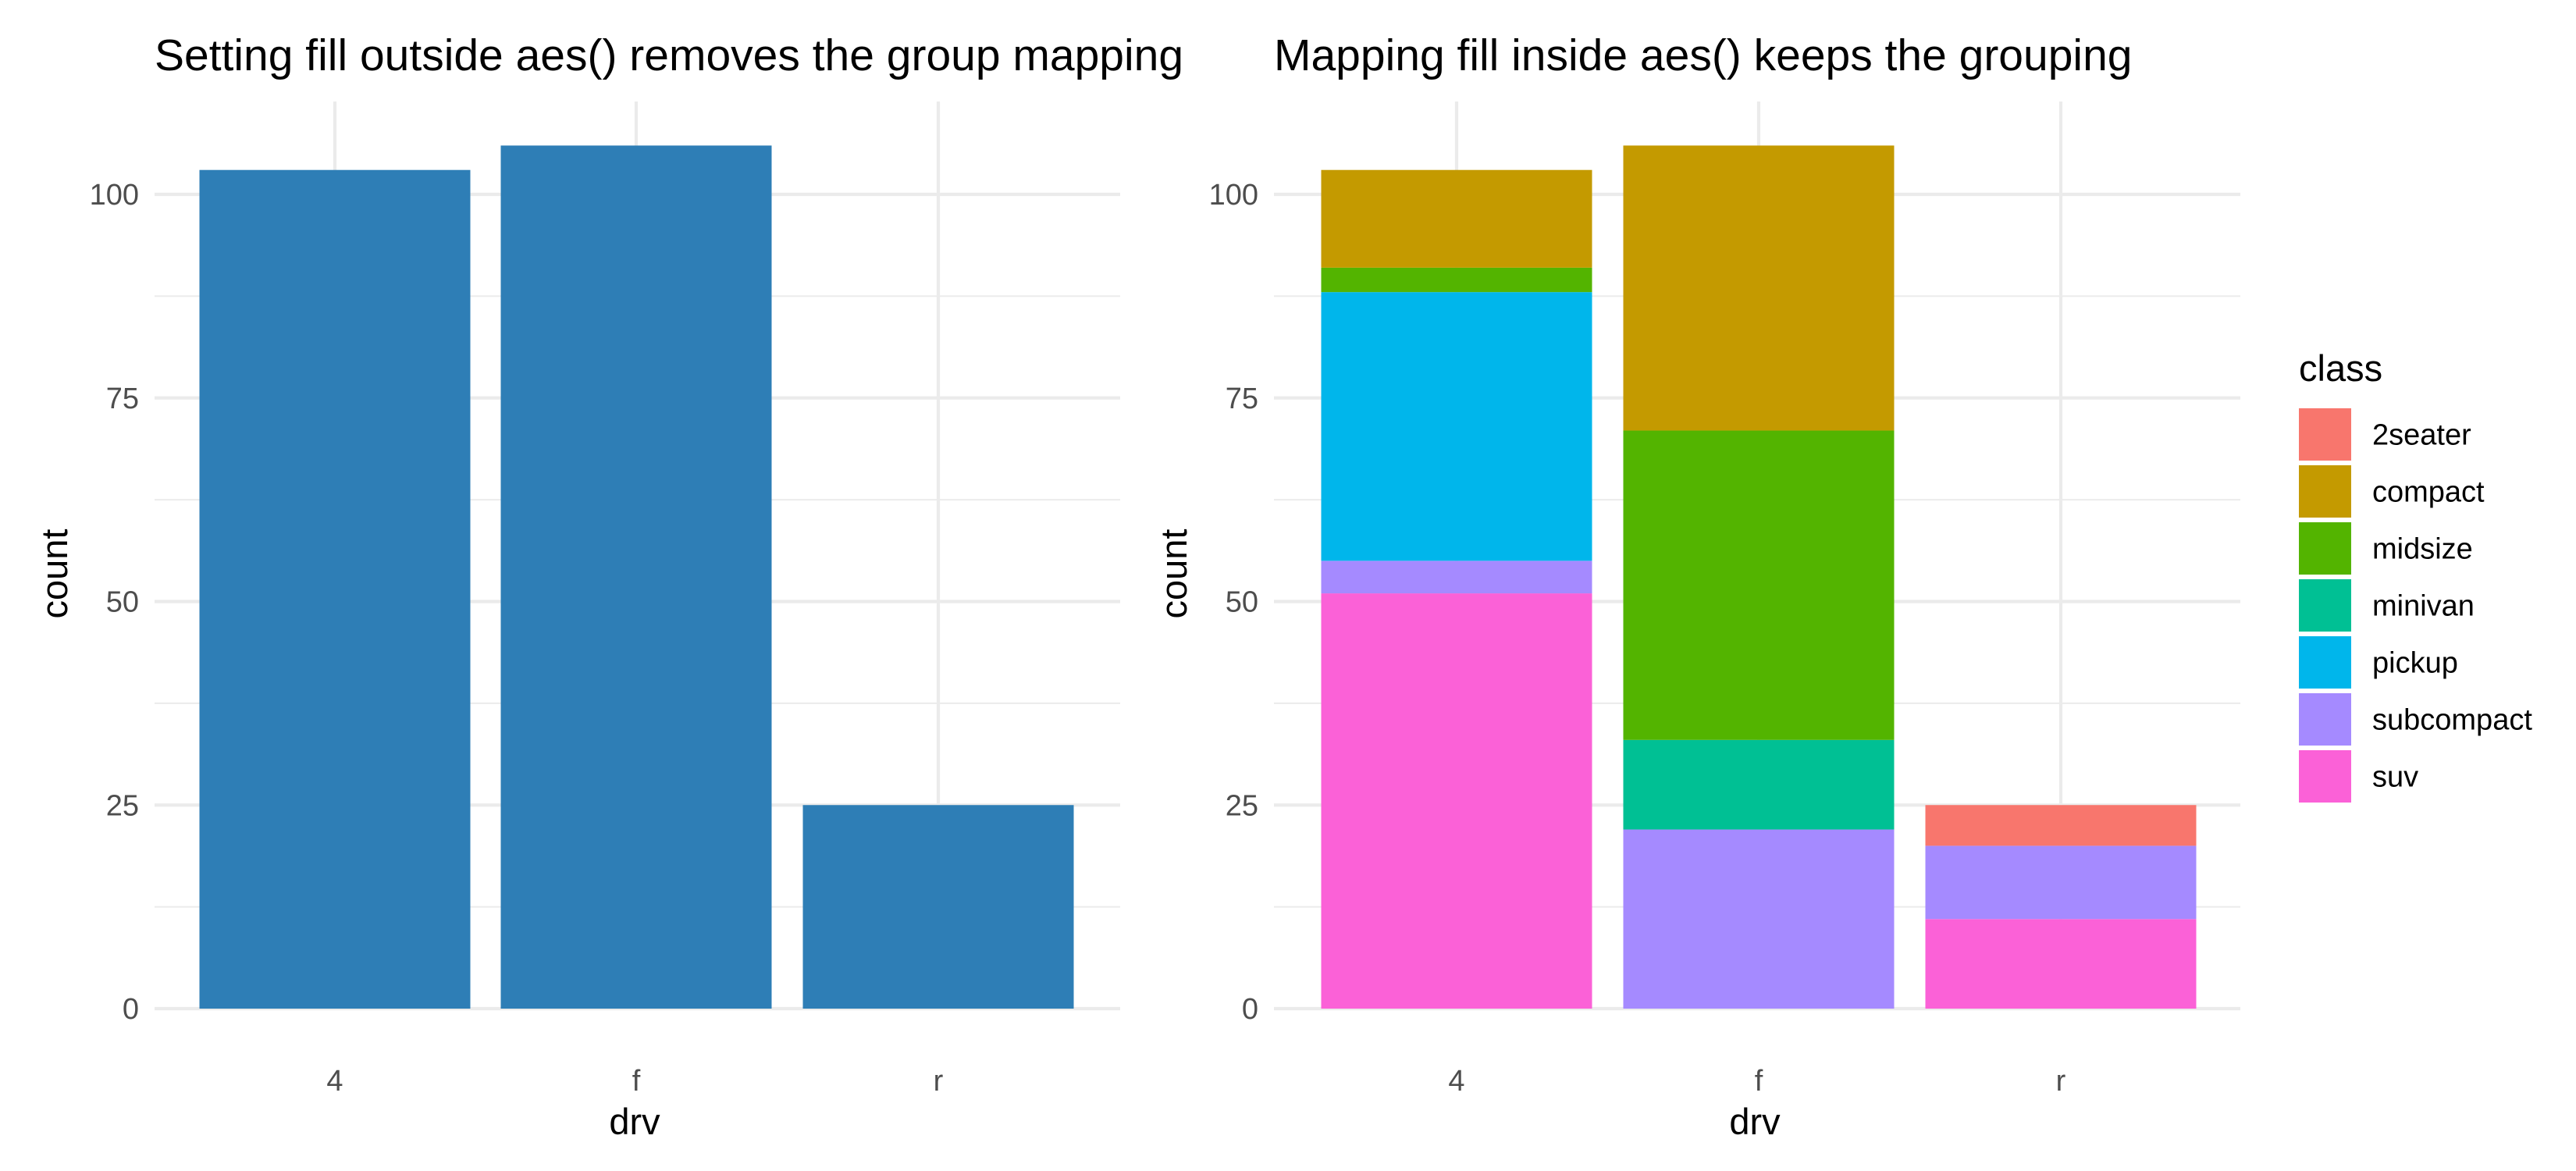 The image size is (2576, 1171). I want to click on right-bar-4-midsize, so click(1456, 280).